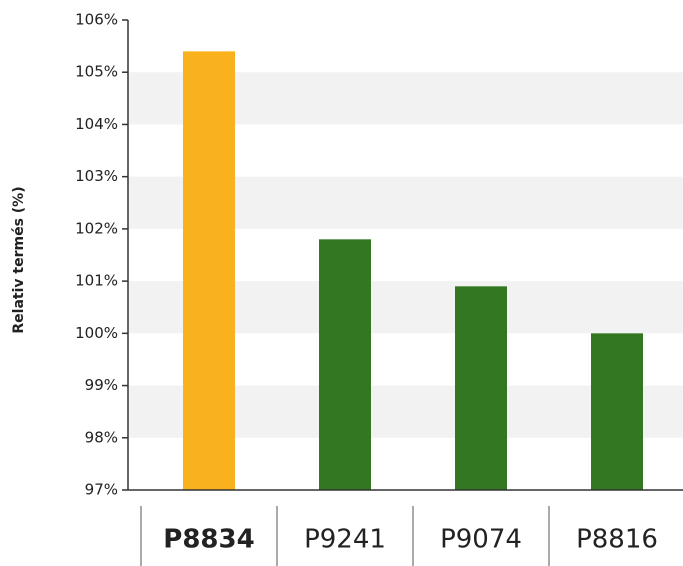 Image resolution: width=683 pixels, height=566 pixels. Describe the element at coordinates (101, 437) in the screenshot. I see `y-tick-label: 98%` at that location.